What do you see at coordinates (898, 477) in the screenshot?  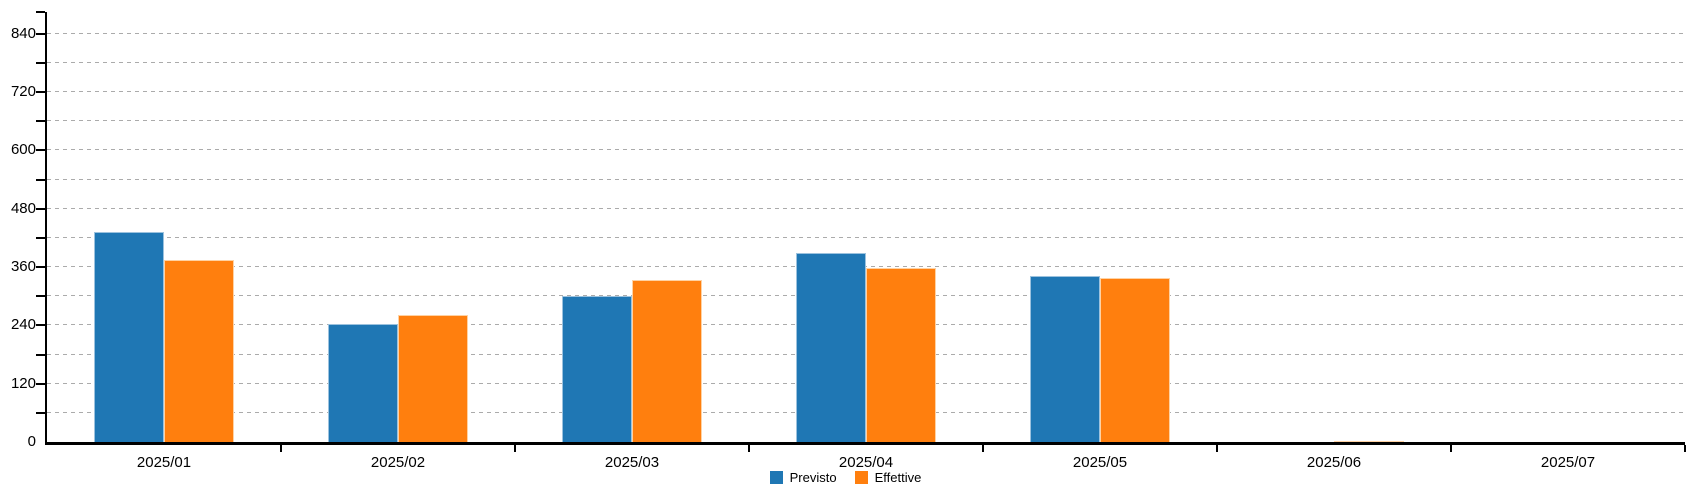 I see `legend-label-effettive: Effettive` at bounding box center [898, 477].